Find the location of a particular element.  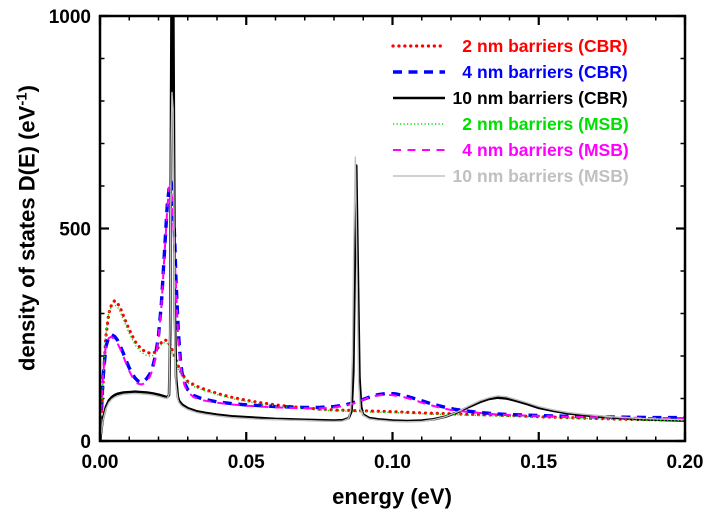

legend-item: 2 nm barriers (CBR) is located at coordinates (509, 46).